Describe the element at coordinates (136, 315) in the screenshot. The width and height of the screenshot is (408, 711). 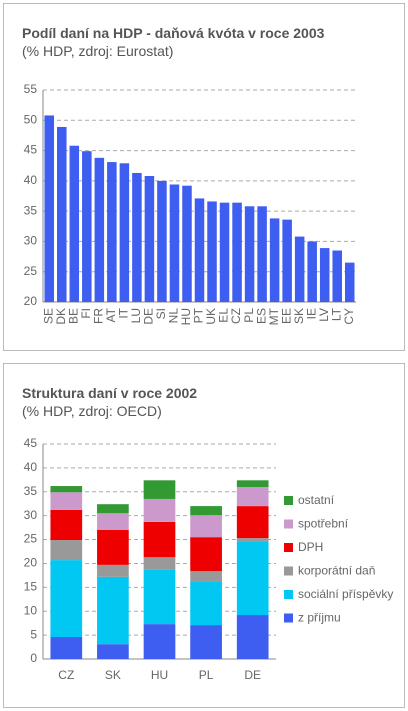
I see `x-tick-label: LU` at that location.